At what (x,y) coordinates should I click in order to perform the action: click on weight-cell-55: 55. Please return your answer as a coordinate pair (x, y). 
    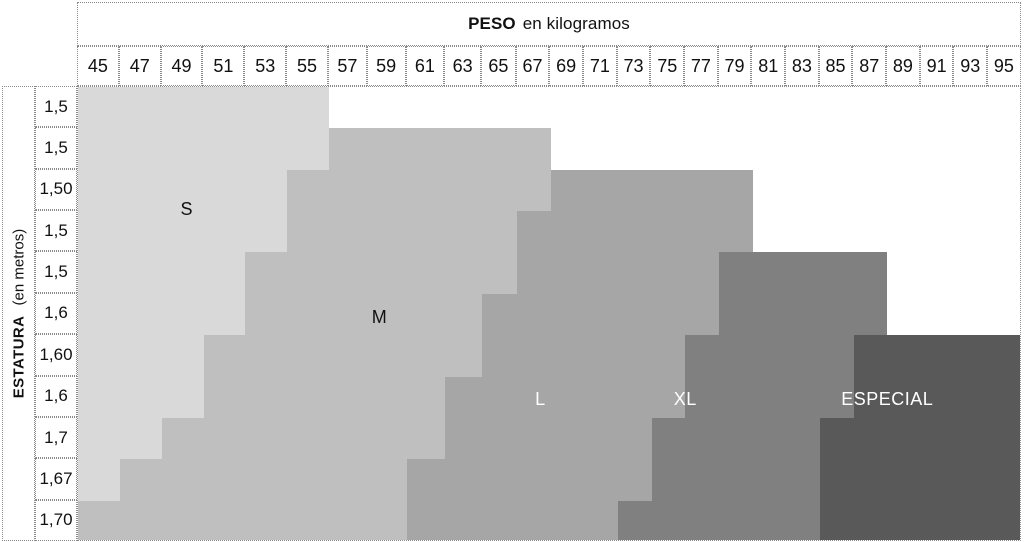
    Looking at the image, I should click on (307, 66).